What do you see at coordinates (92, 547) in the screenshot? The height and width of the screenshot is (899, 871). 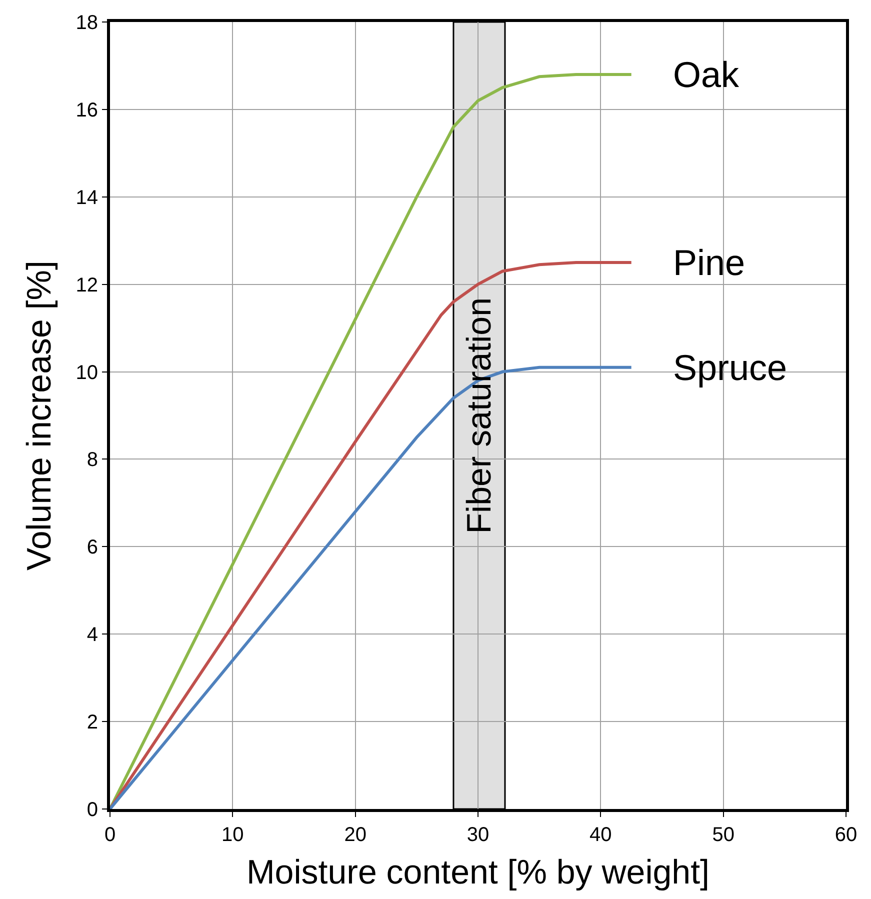 I see `y-tick-label: 6` at bounding box center [92, 547].